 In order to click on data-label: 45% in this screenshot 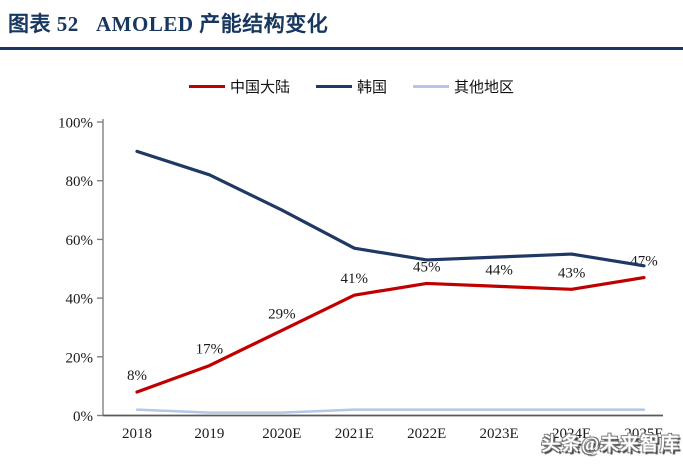, I will do `click(427, 267)`.